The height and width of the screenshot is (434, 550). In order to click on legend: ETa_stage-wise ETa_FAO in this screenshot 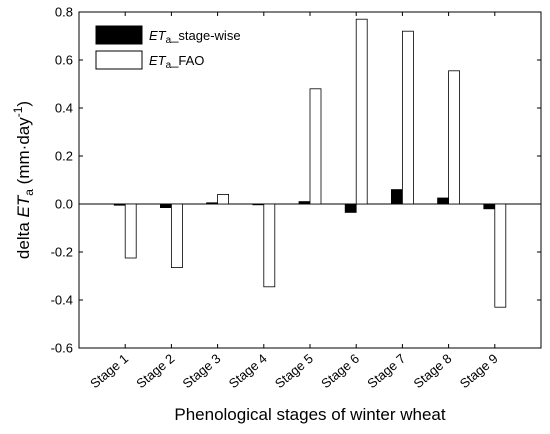, I will do `click(168, 48)`.